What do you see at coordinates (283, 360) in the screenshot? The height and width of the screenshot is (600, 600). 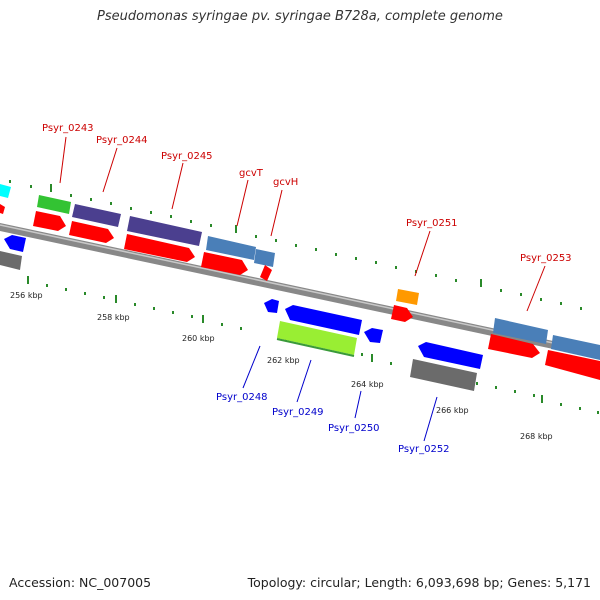 I see `scale-label: 262 kbp` at bounding box center [283, 360].